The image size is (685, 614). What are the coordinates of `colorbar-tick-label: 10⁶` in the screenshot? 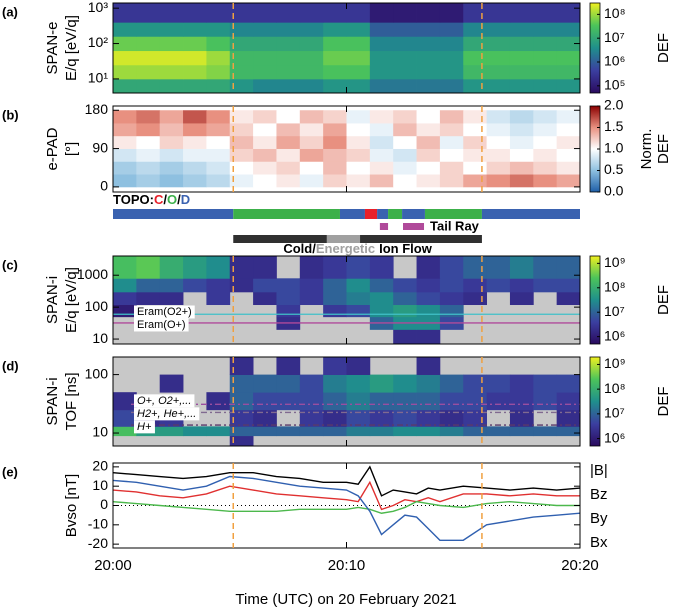 It's located at (614, 61).